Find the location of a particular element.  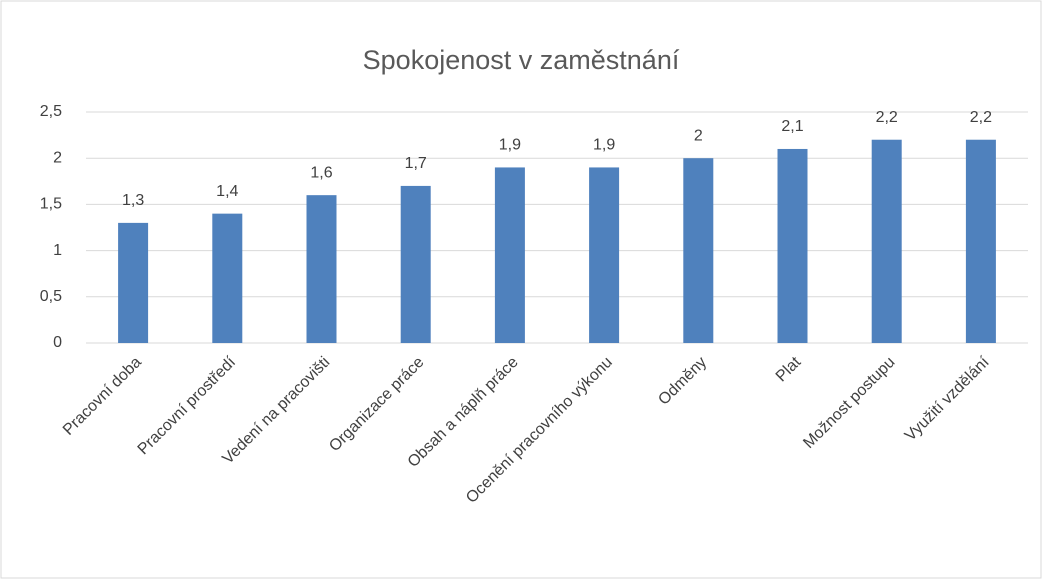

value-label: 1,4 is located at coordinates (227, 191).